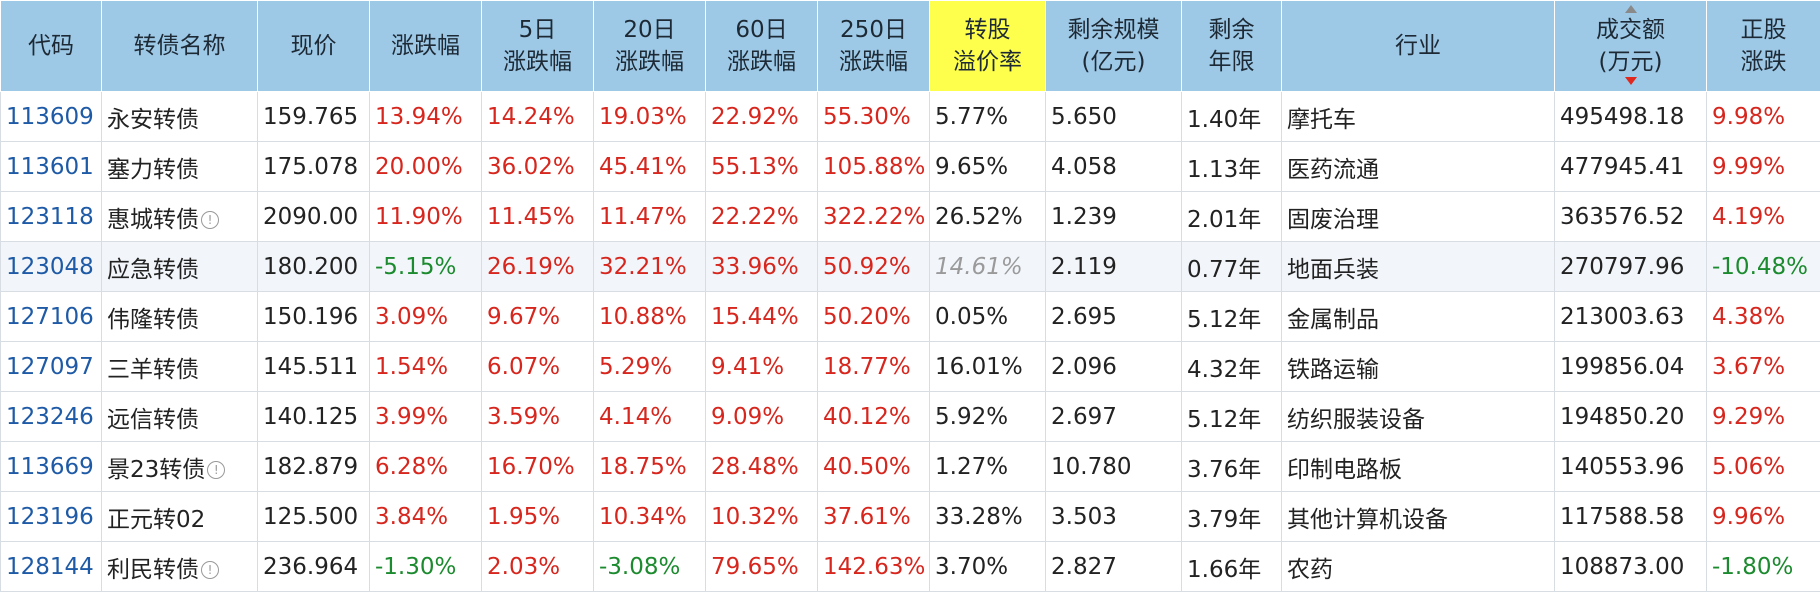  I want to click on cell-chg60: 10.32%, so click(761, 516).